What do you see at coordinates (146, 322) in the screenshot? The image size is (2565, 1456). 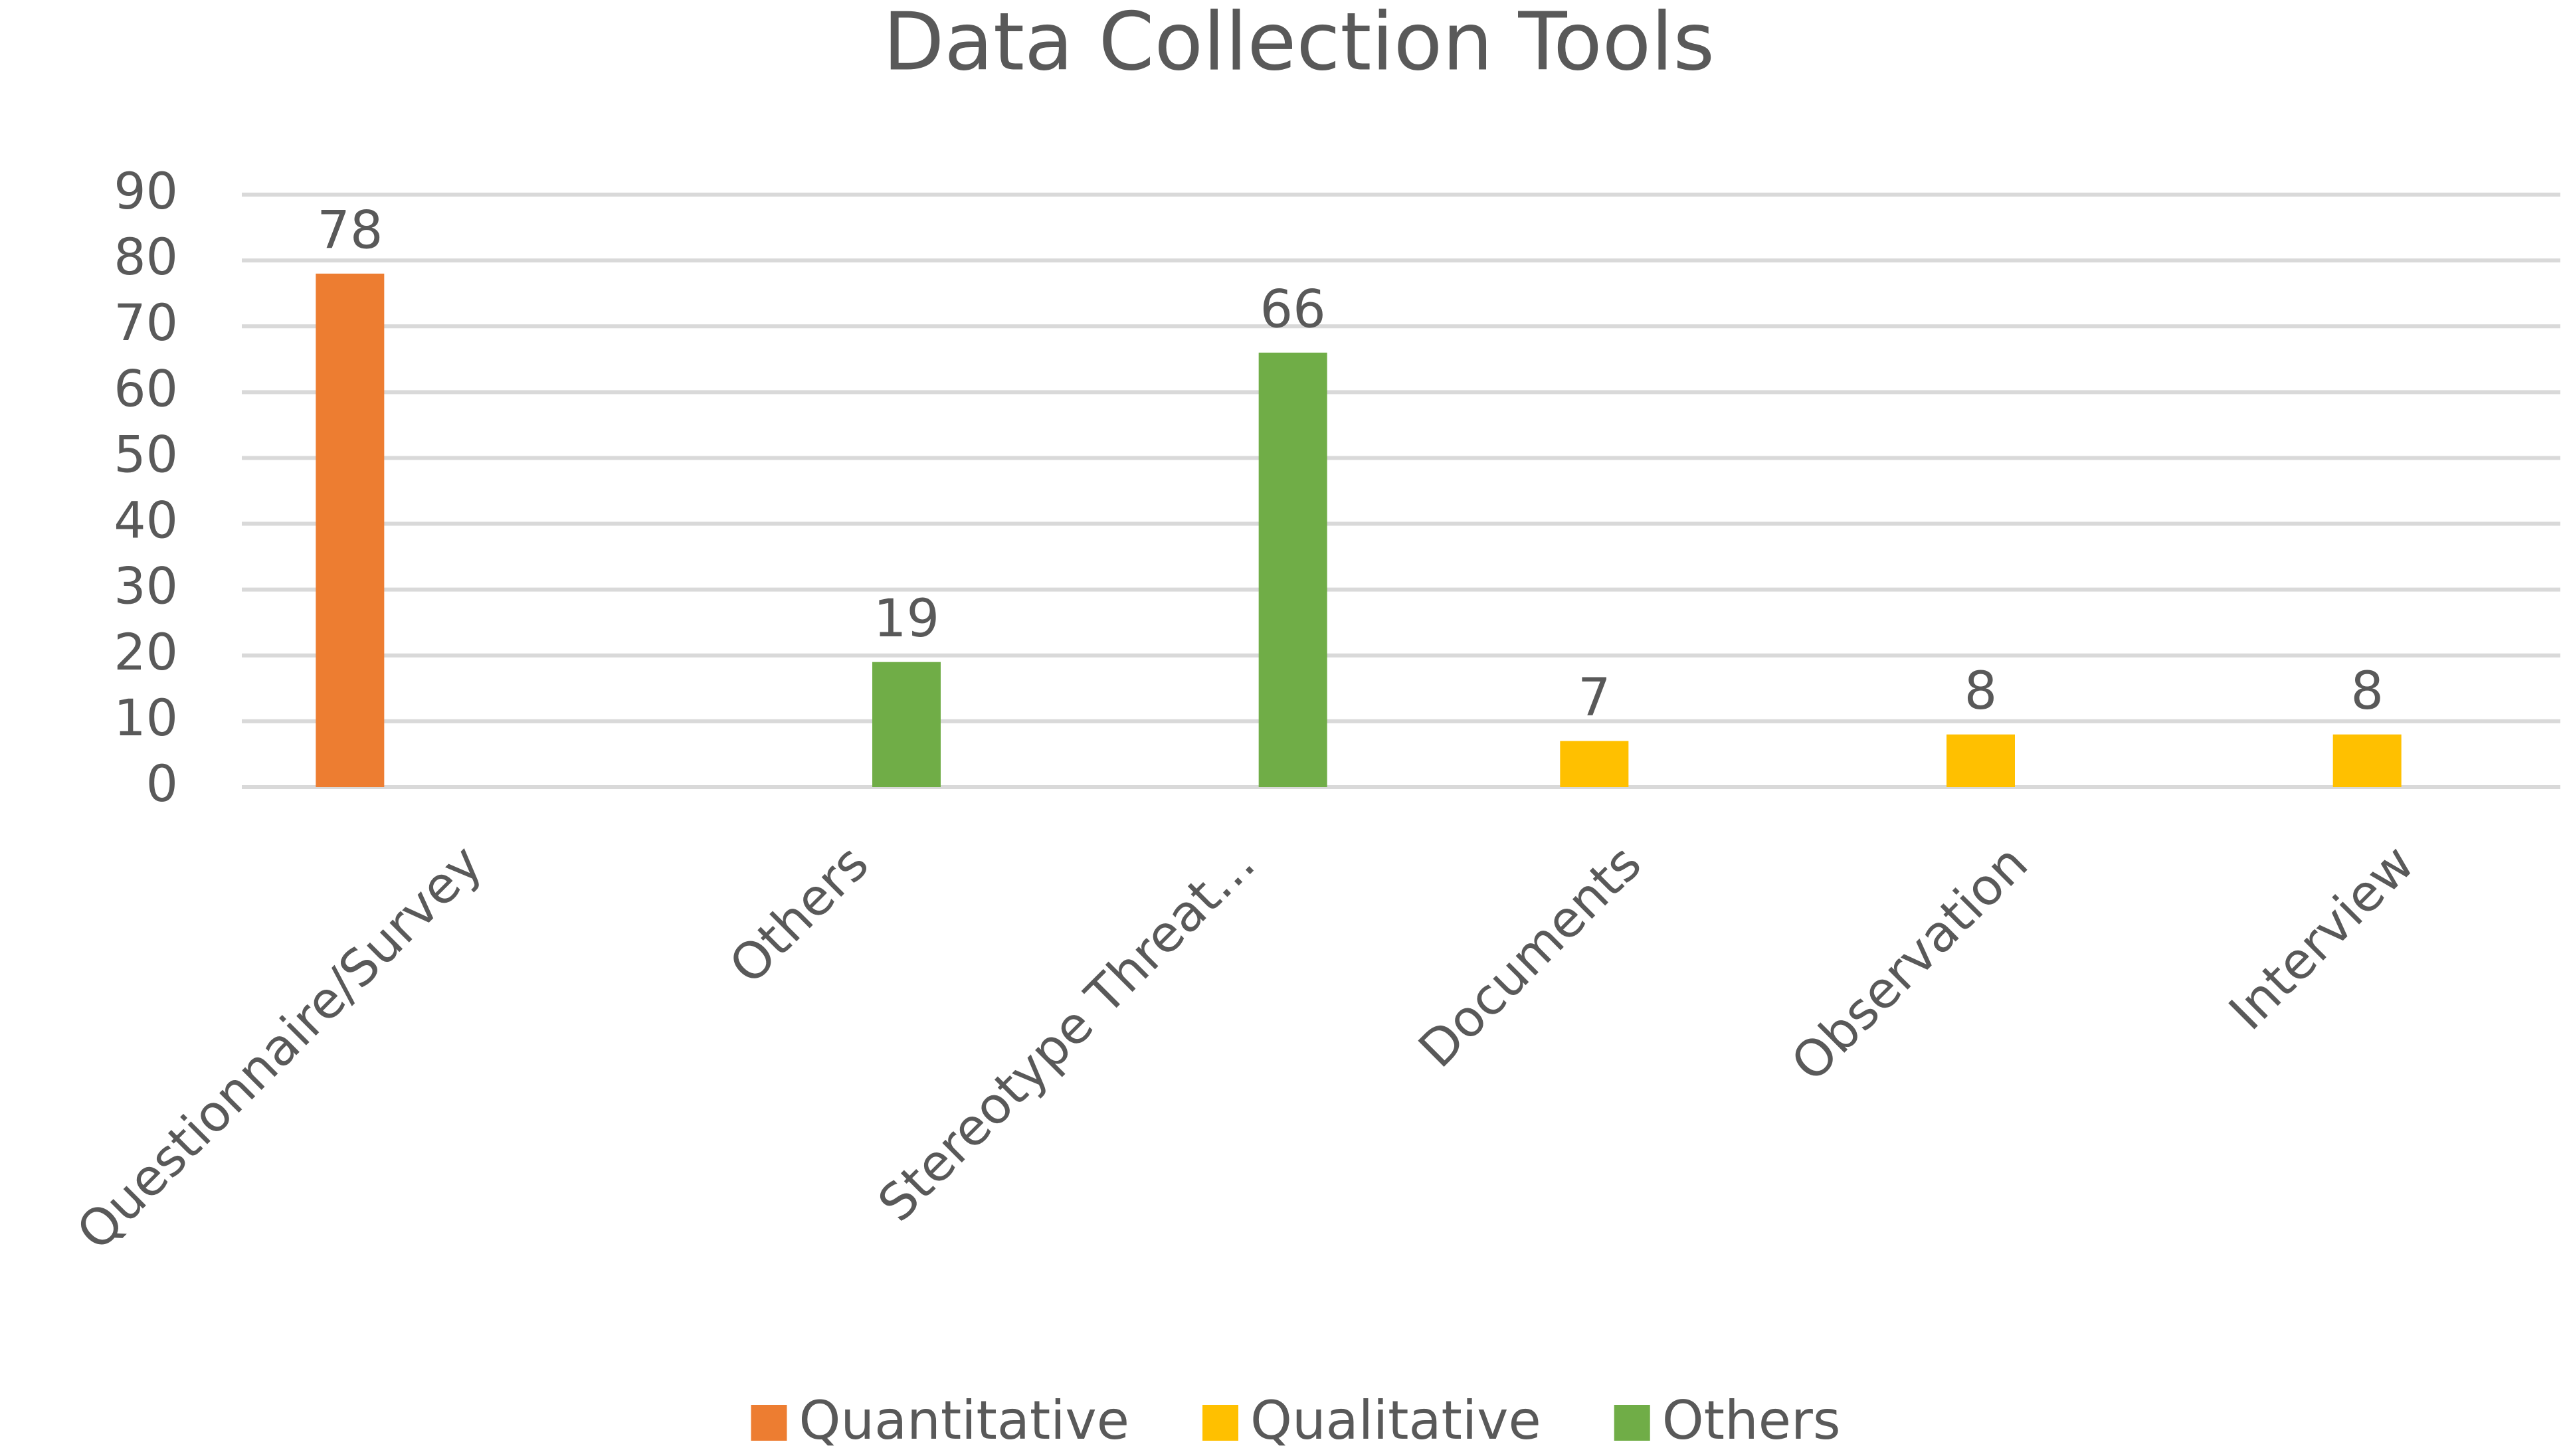 I see `y-tick-label: 70` at bounding box center [146, 322].